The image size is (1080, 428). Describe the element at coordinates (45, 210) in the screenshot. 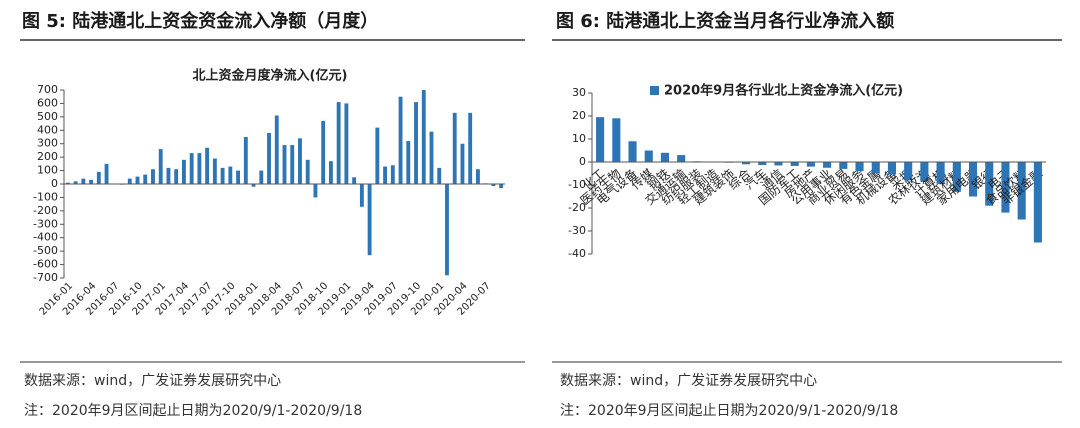

I see `y-tick-label: -200` at that location.